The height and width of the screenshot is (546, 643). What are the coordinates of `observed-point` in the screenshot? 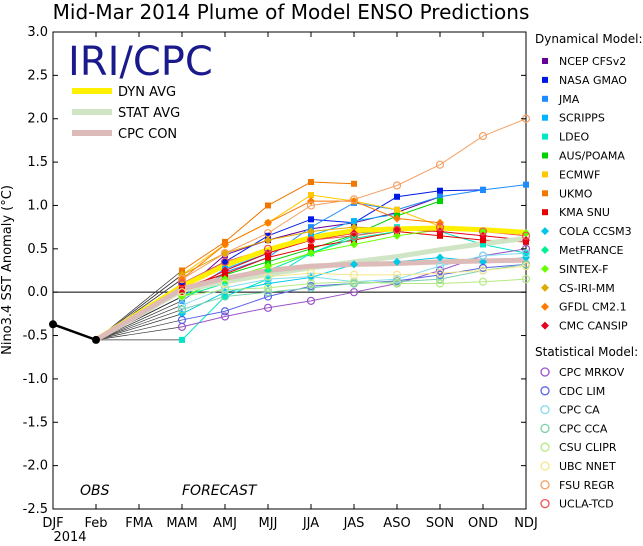 It's located at (96, 339).